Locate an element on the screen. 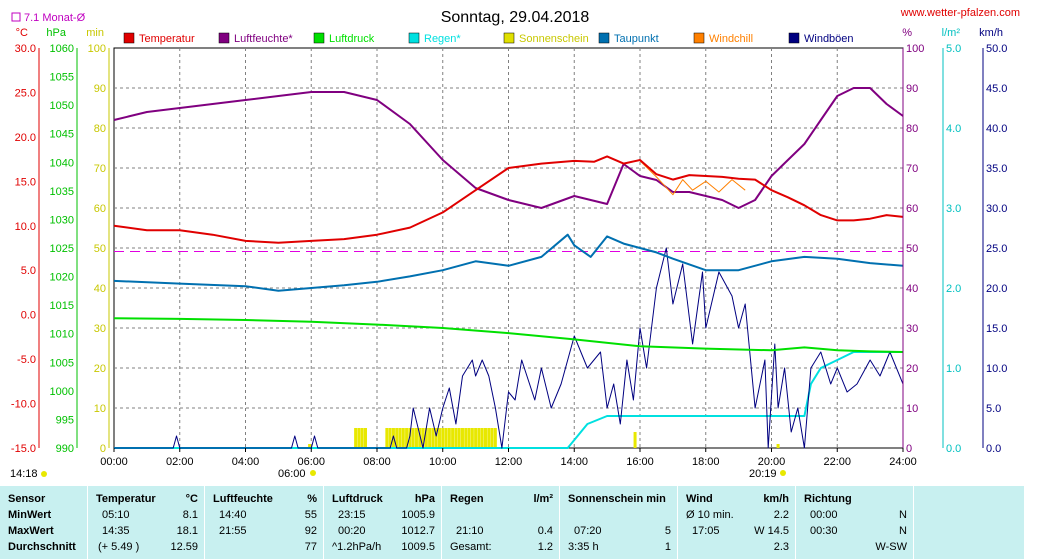 This screenshot has width=1058, height=559. tick-label: 20.0 is located at coordinates (25, 138).